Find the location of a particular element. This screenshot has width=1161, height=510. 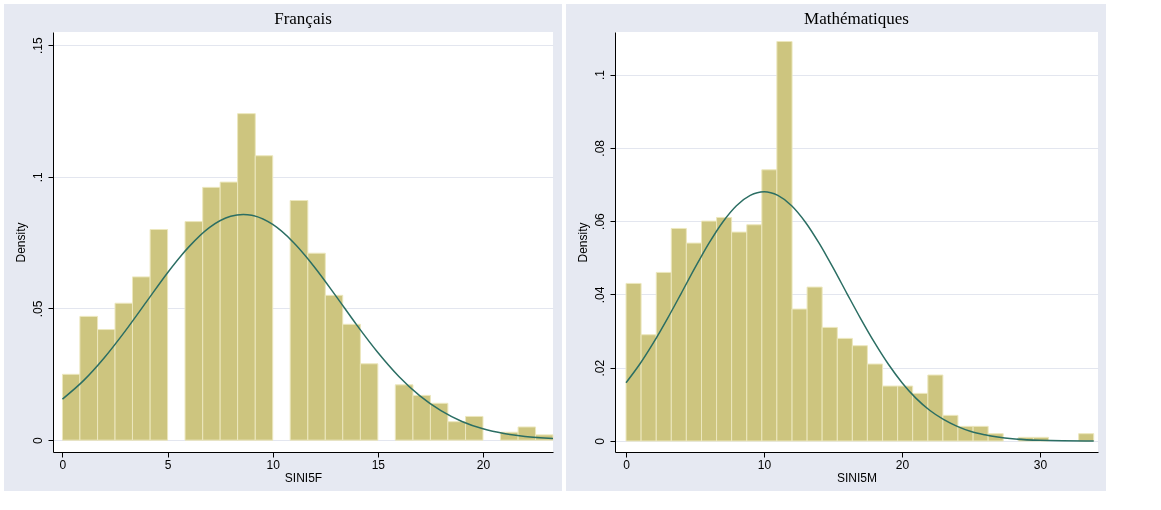

y-tick-label: .04 is located at coordinates (599, 295).